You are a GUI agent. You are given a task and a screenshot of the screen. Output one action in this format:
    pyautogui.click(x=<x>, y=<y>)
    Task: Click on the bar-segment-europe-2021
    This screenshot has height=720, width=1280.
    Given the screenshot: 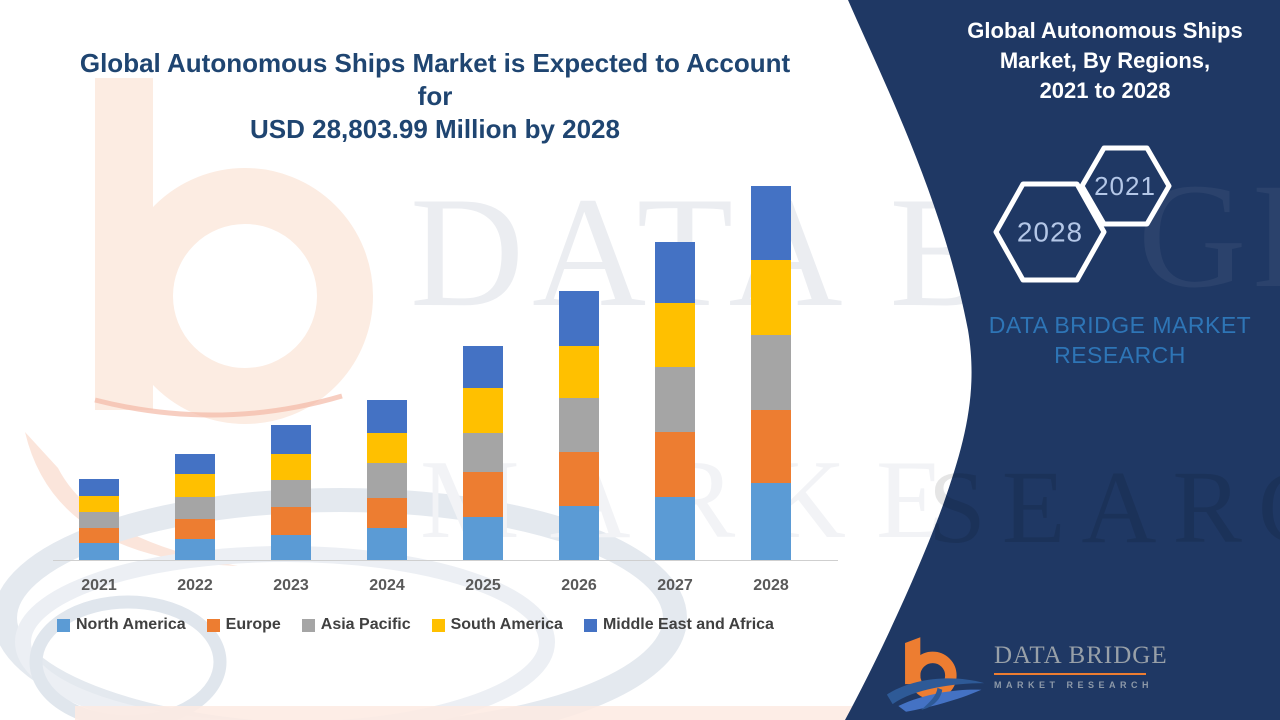 What is the action you would take?
    pyautogui.click(x=99, y=535)
    